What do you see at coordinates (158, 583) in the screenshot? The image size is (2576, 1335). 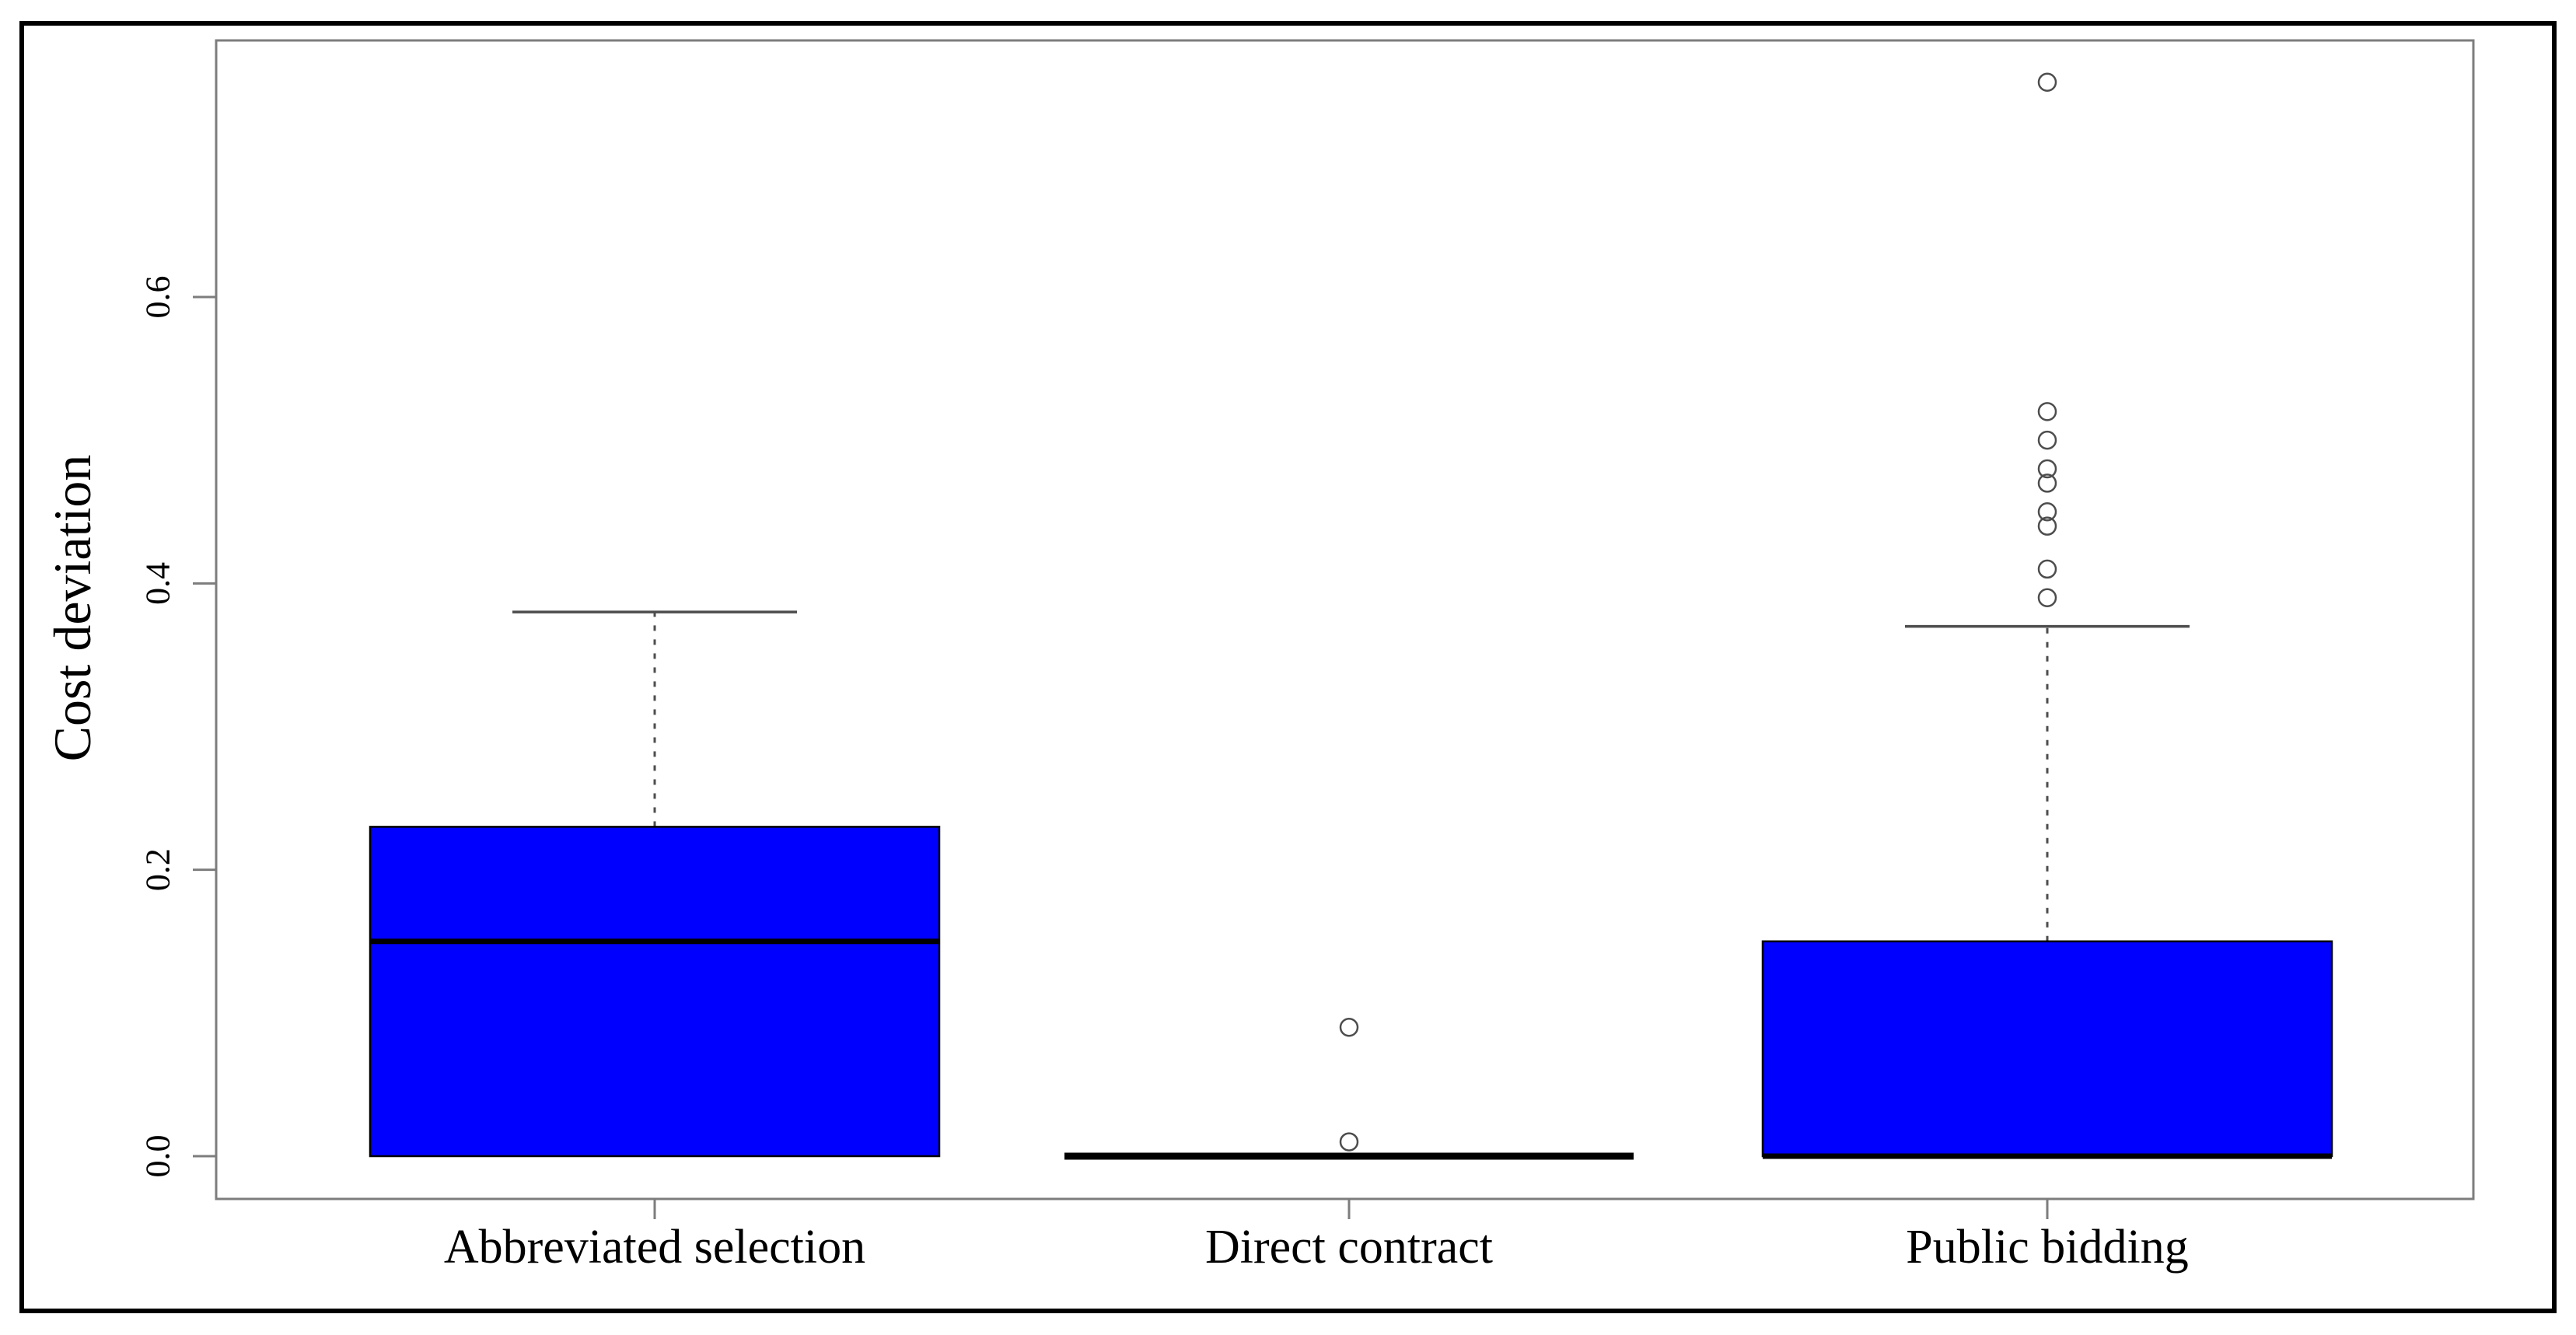 I see `y-axis-tick-label: 0.4` at bounding box center [158, 583].